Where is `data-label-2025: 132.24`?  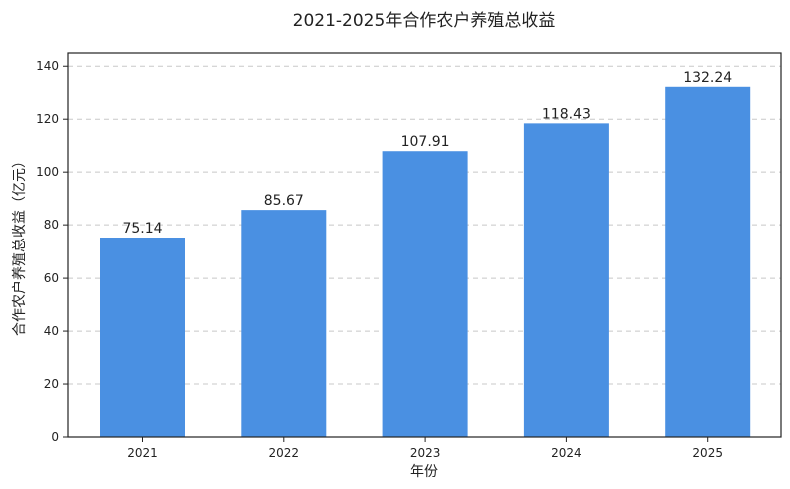 data-label-2025: 132.24 is located at coordinates (707, 78).